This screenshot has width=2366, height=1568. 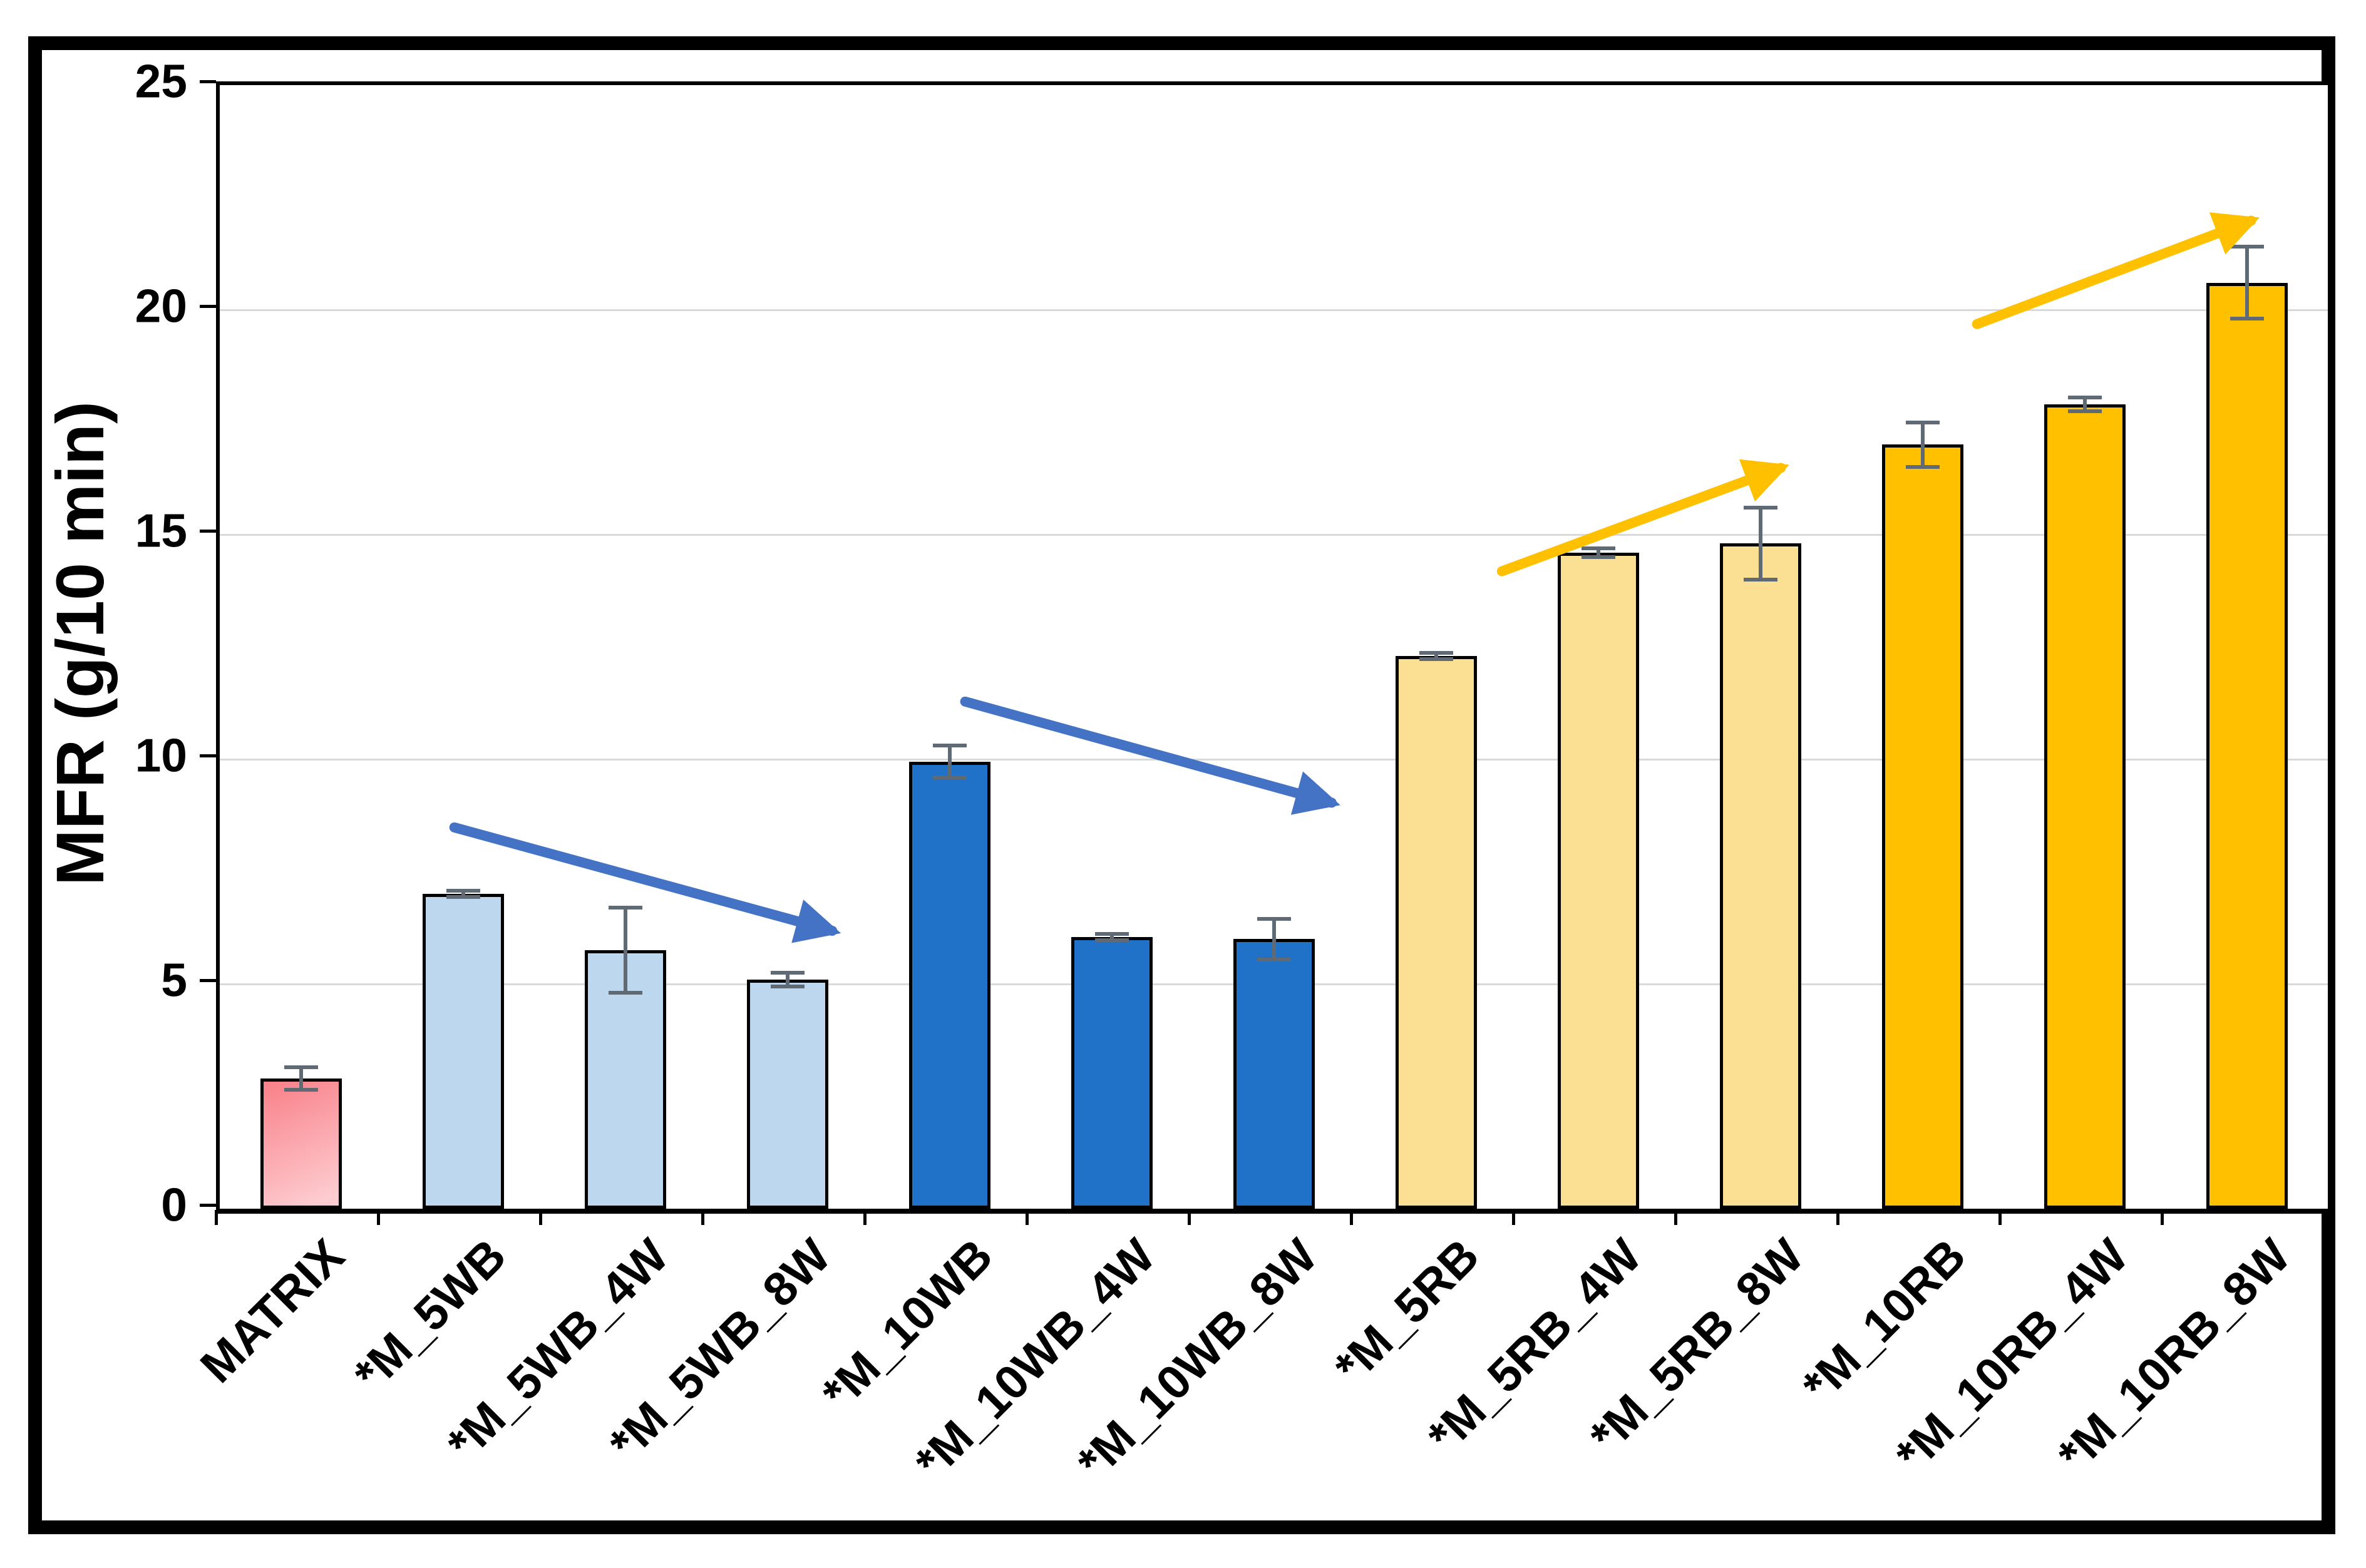 I want to click on y-tick-label: 10, so click(x=161, y=755).